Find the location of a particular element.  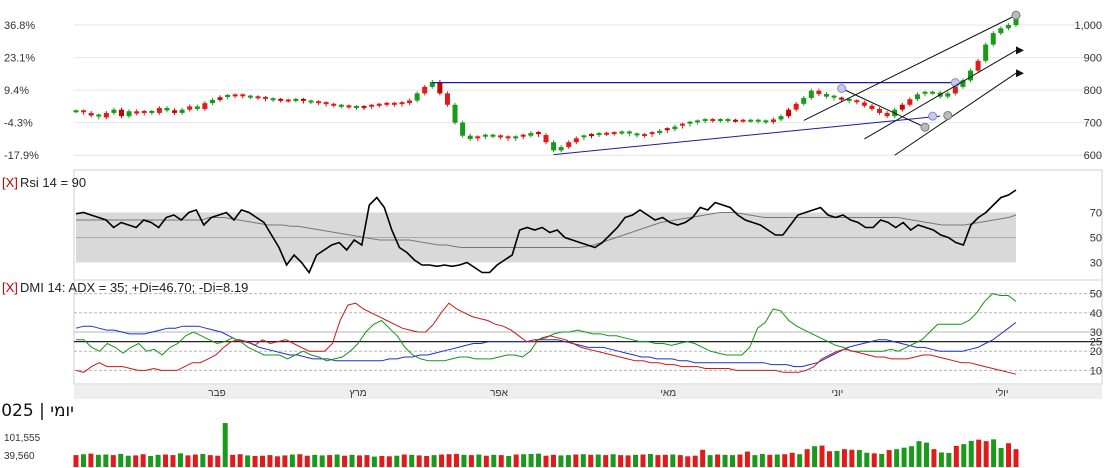

dmi-tick-label: 20 is located at coordinates (1096, 352).